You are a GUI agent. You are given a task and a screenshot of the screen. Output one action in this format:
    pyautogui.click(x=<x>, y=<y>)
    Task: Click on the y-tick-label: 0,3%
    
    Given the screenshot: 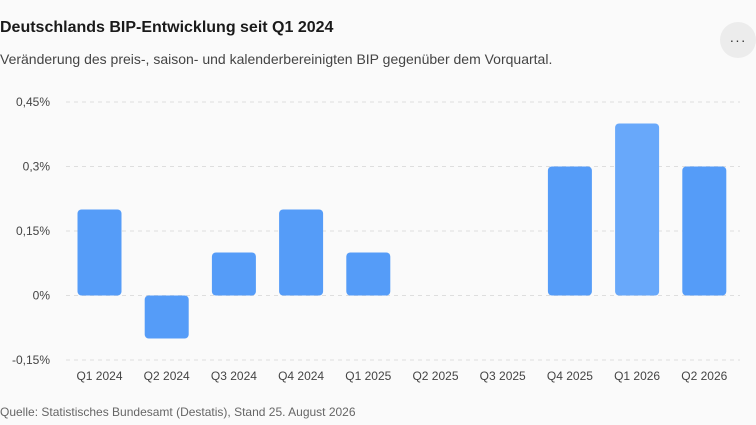 What is the action you would take?
    pyautogui.click(x=37, y=167)
    